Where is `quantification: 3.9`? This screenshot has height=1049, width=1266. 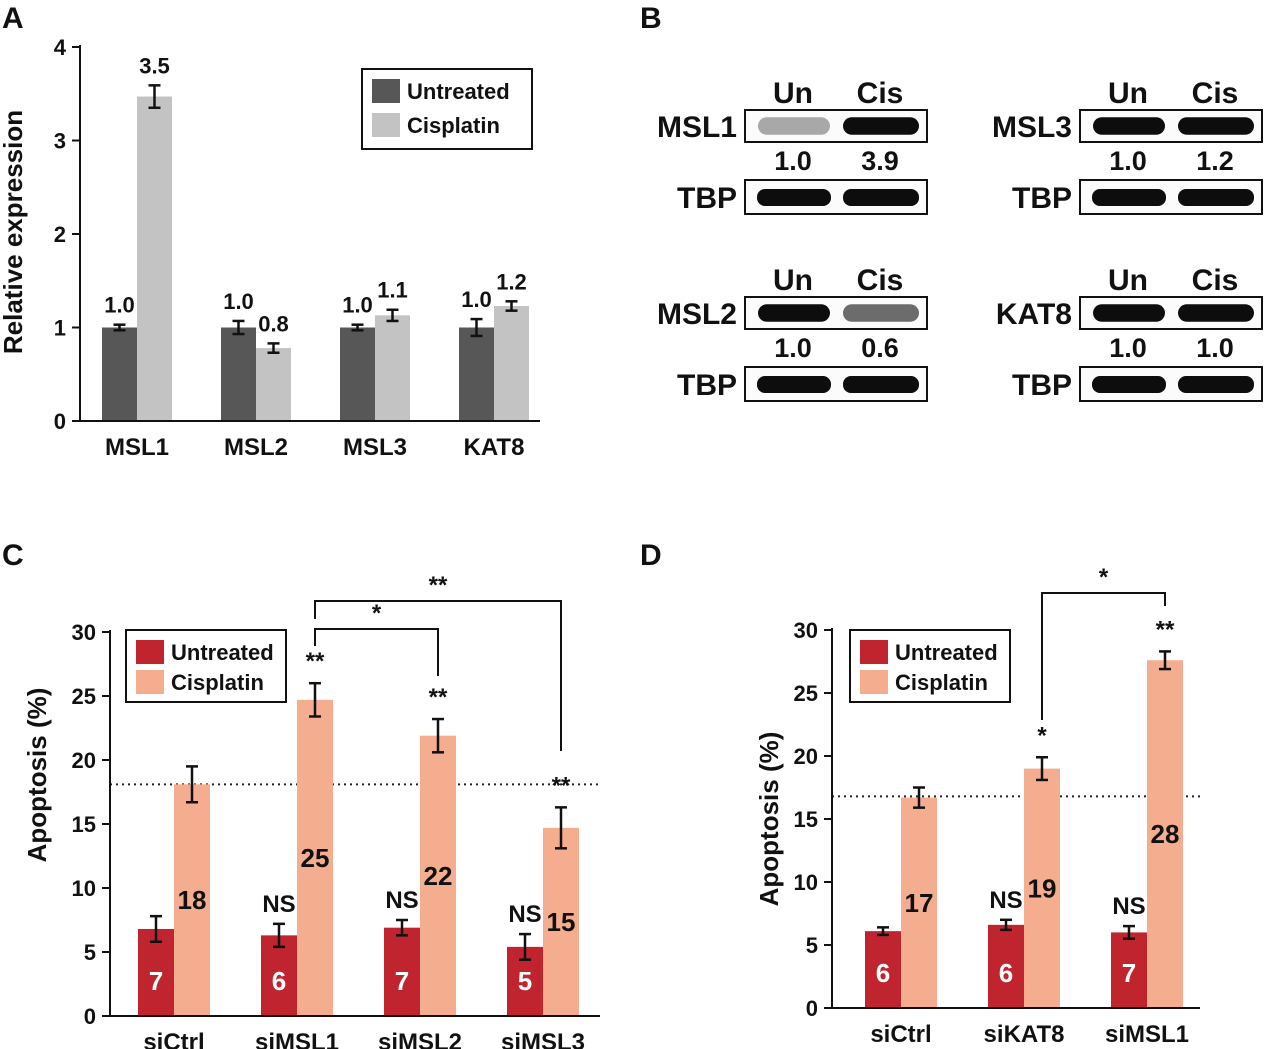 quantification: 3.9 is located at coordinates (880, 161).